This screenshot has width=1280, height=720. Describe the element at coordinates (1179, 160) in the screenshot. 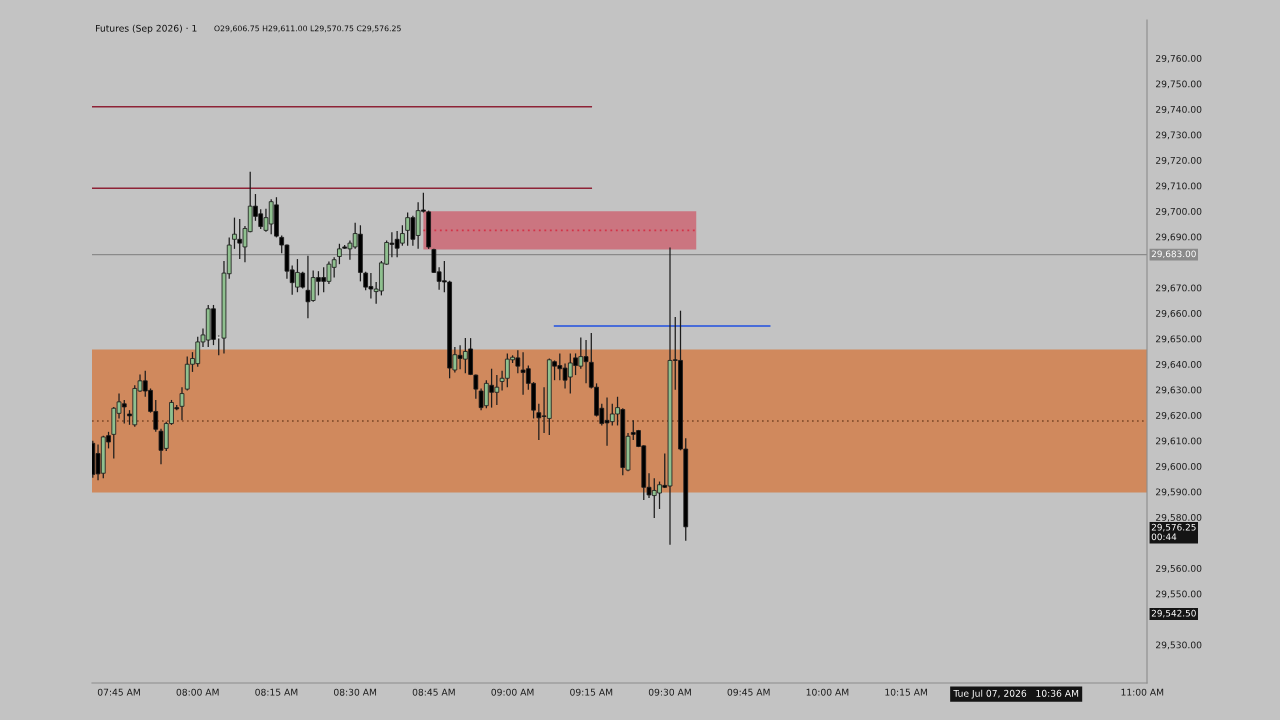

I see `y-tick-label: 29,720.00` at that location.